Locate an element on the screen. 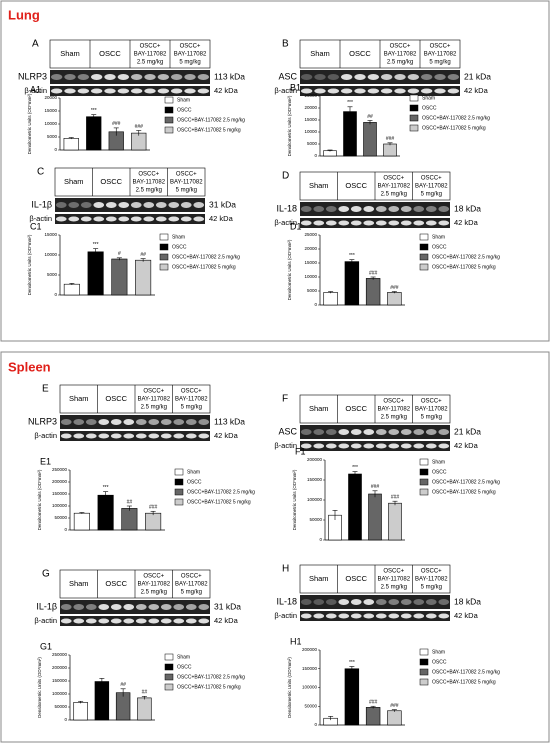 The height and width of the screenshot is (744, 550). y-tick-label: 10000 is located at coordinates (310, 276).